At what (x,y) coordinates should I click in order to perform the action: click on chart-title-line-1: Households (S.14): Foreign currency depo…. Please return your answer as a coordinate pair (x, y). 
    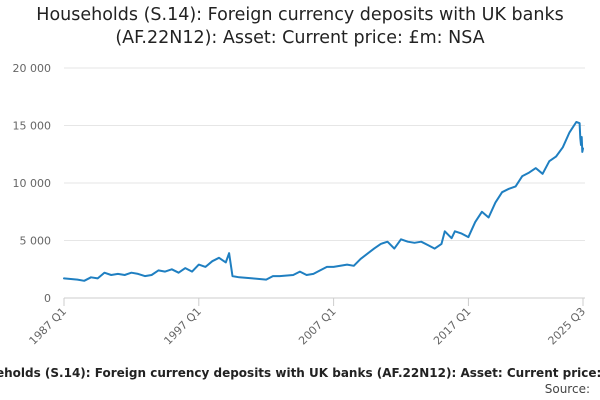
    Looking at the image, I should click on (300, 15).